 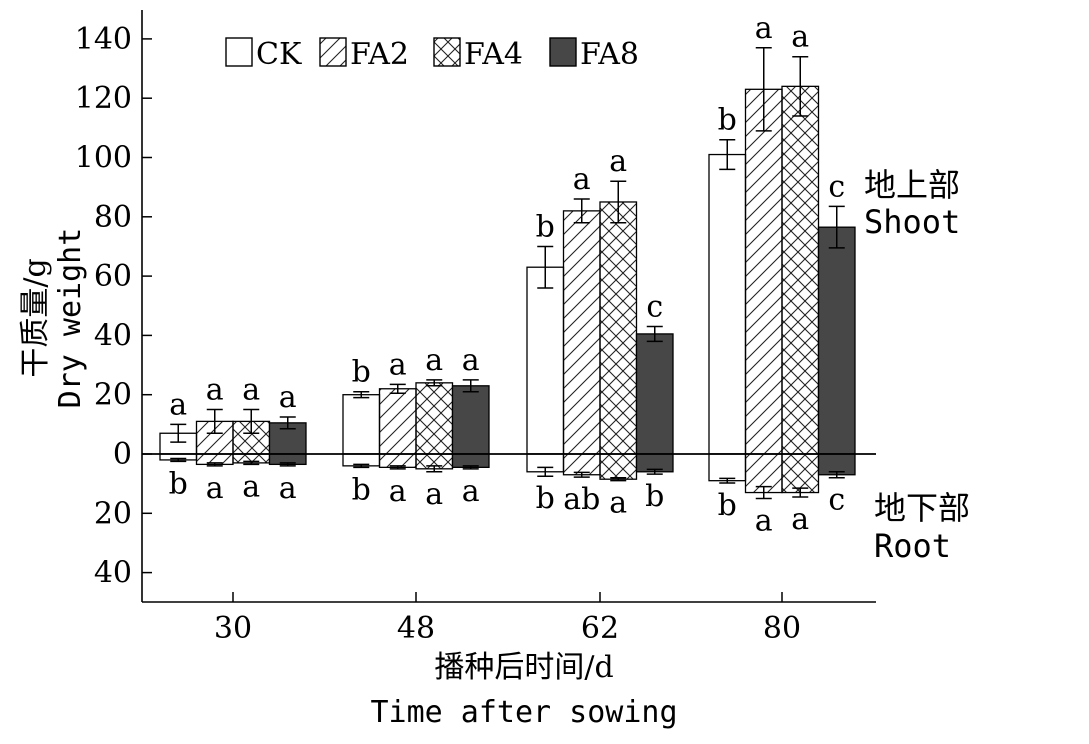 I want to click on shoot-sig-ck-62: b, so click(x=545, y=226).